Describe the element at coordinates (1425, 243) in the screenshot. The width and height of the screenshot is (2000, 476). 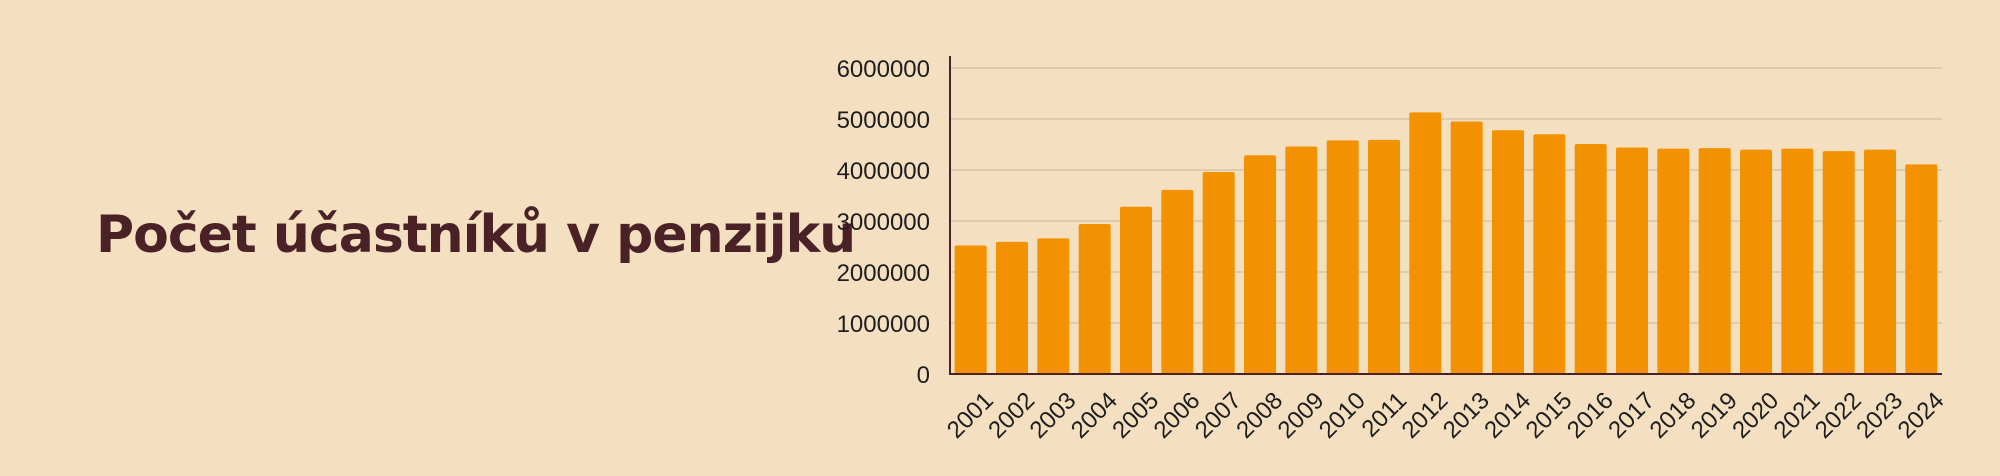
I see `bar-2012` at that location.